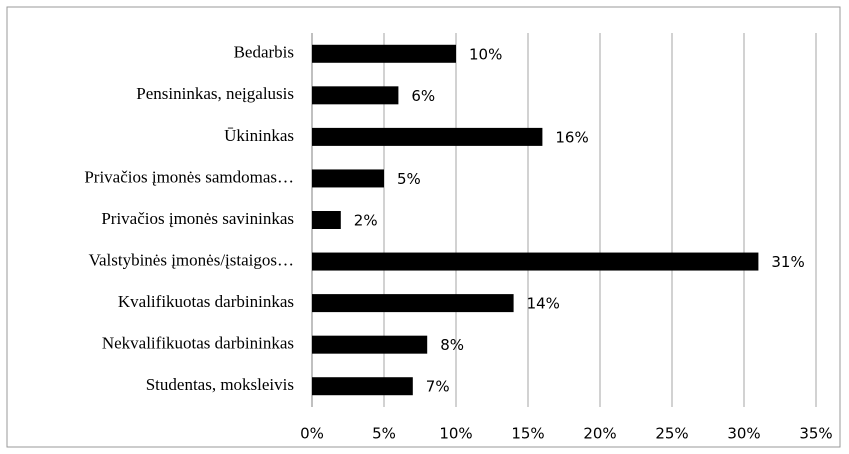 This screenshot has width=849, height=454. Describe the element at coordinates (815, 434) in the screenshot. I see `x-tick-label: 35%` at that location.